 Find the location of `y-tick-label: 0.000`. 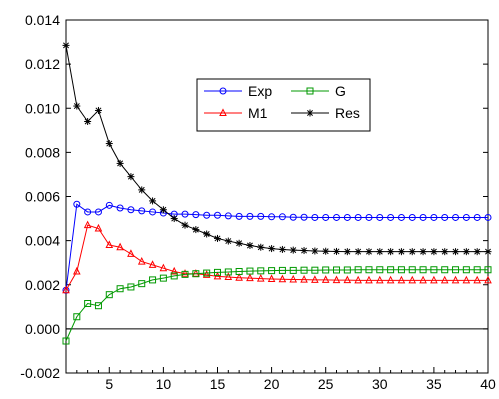

y-tick-label: 0.000 is located at coordinates (42, 329).